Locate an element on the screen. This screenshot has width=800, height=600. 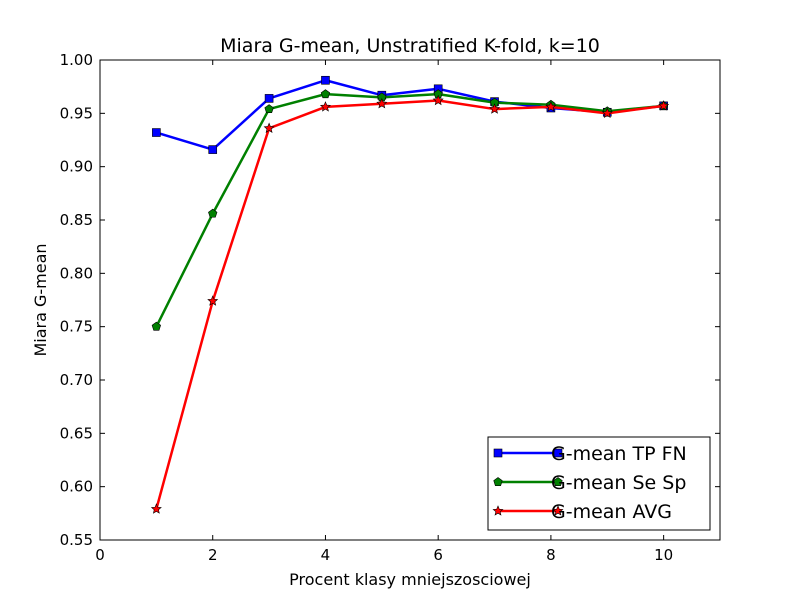
y-tick-label: 0.60 is located at coordinates (76, 487).